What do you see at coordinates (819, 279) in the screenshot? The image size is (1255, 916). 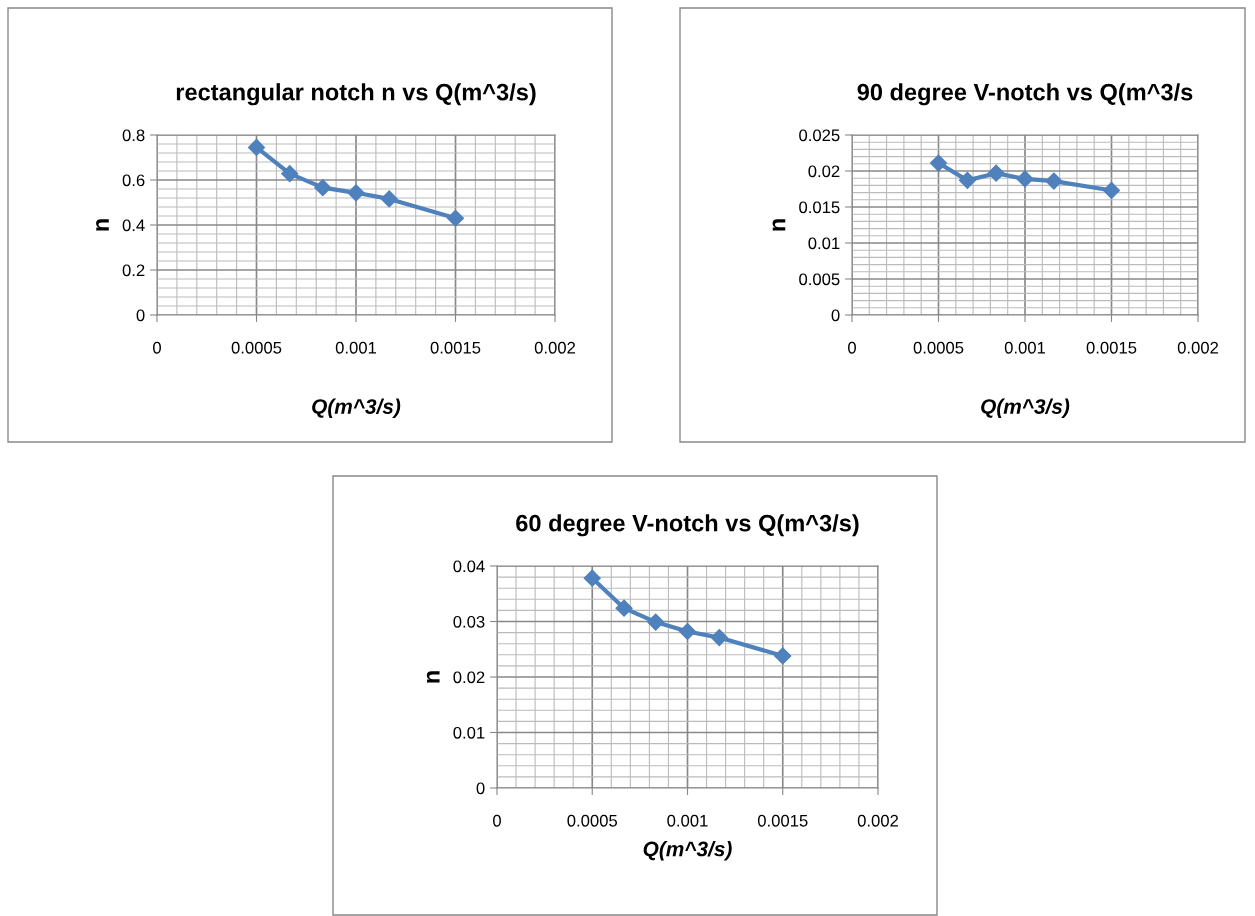 I see `y-tick-label: 0.005` at bounding box center [819, 279].